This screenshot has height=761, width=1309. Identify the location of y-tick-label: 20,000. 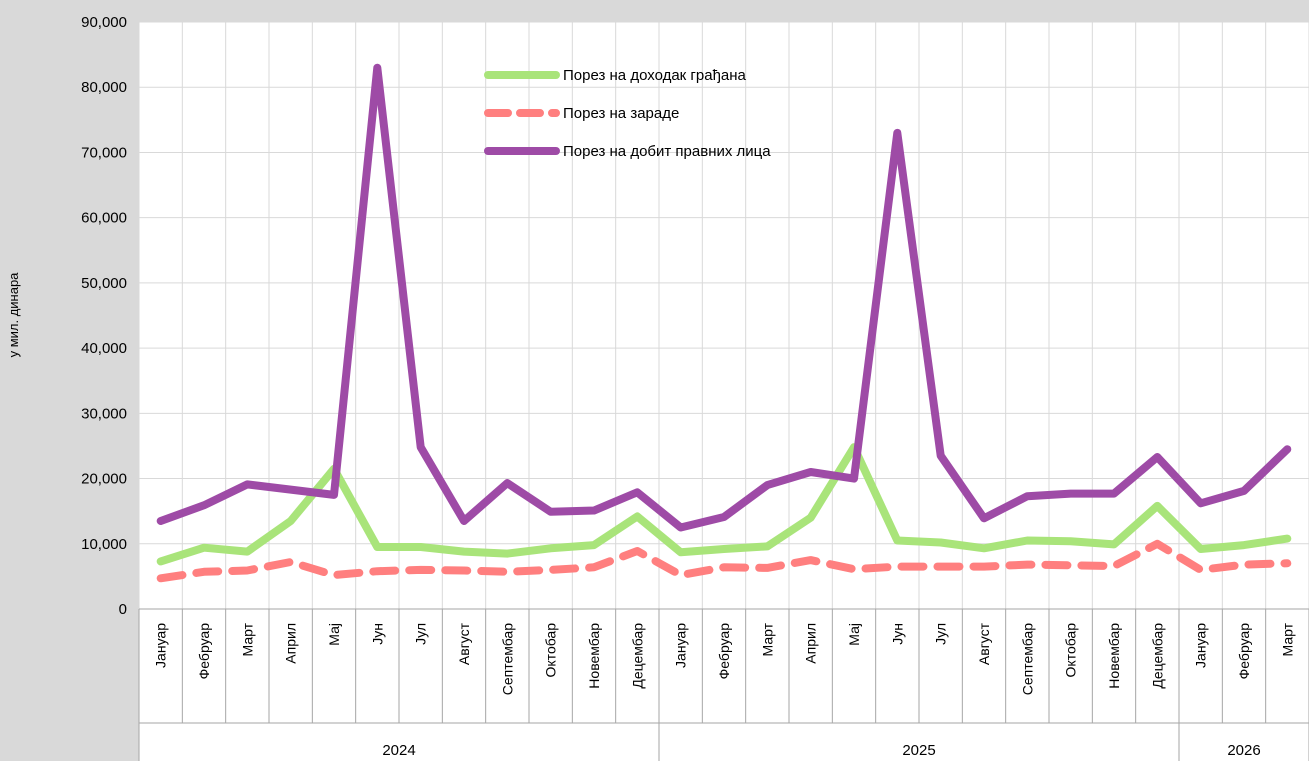
(104, 479).